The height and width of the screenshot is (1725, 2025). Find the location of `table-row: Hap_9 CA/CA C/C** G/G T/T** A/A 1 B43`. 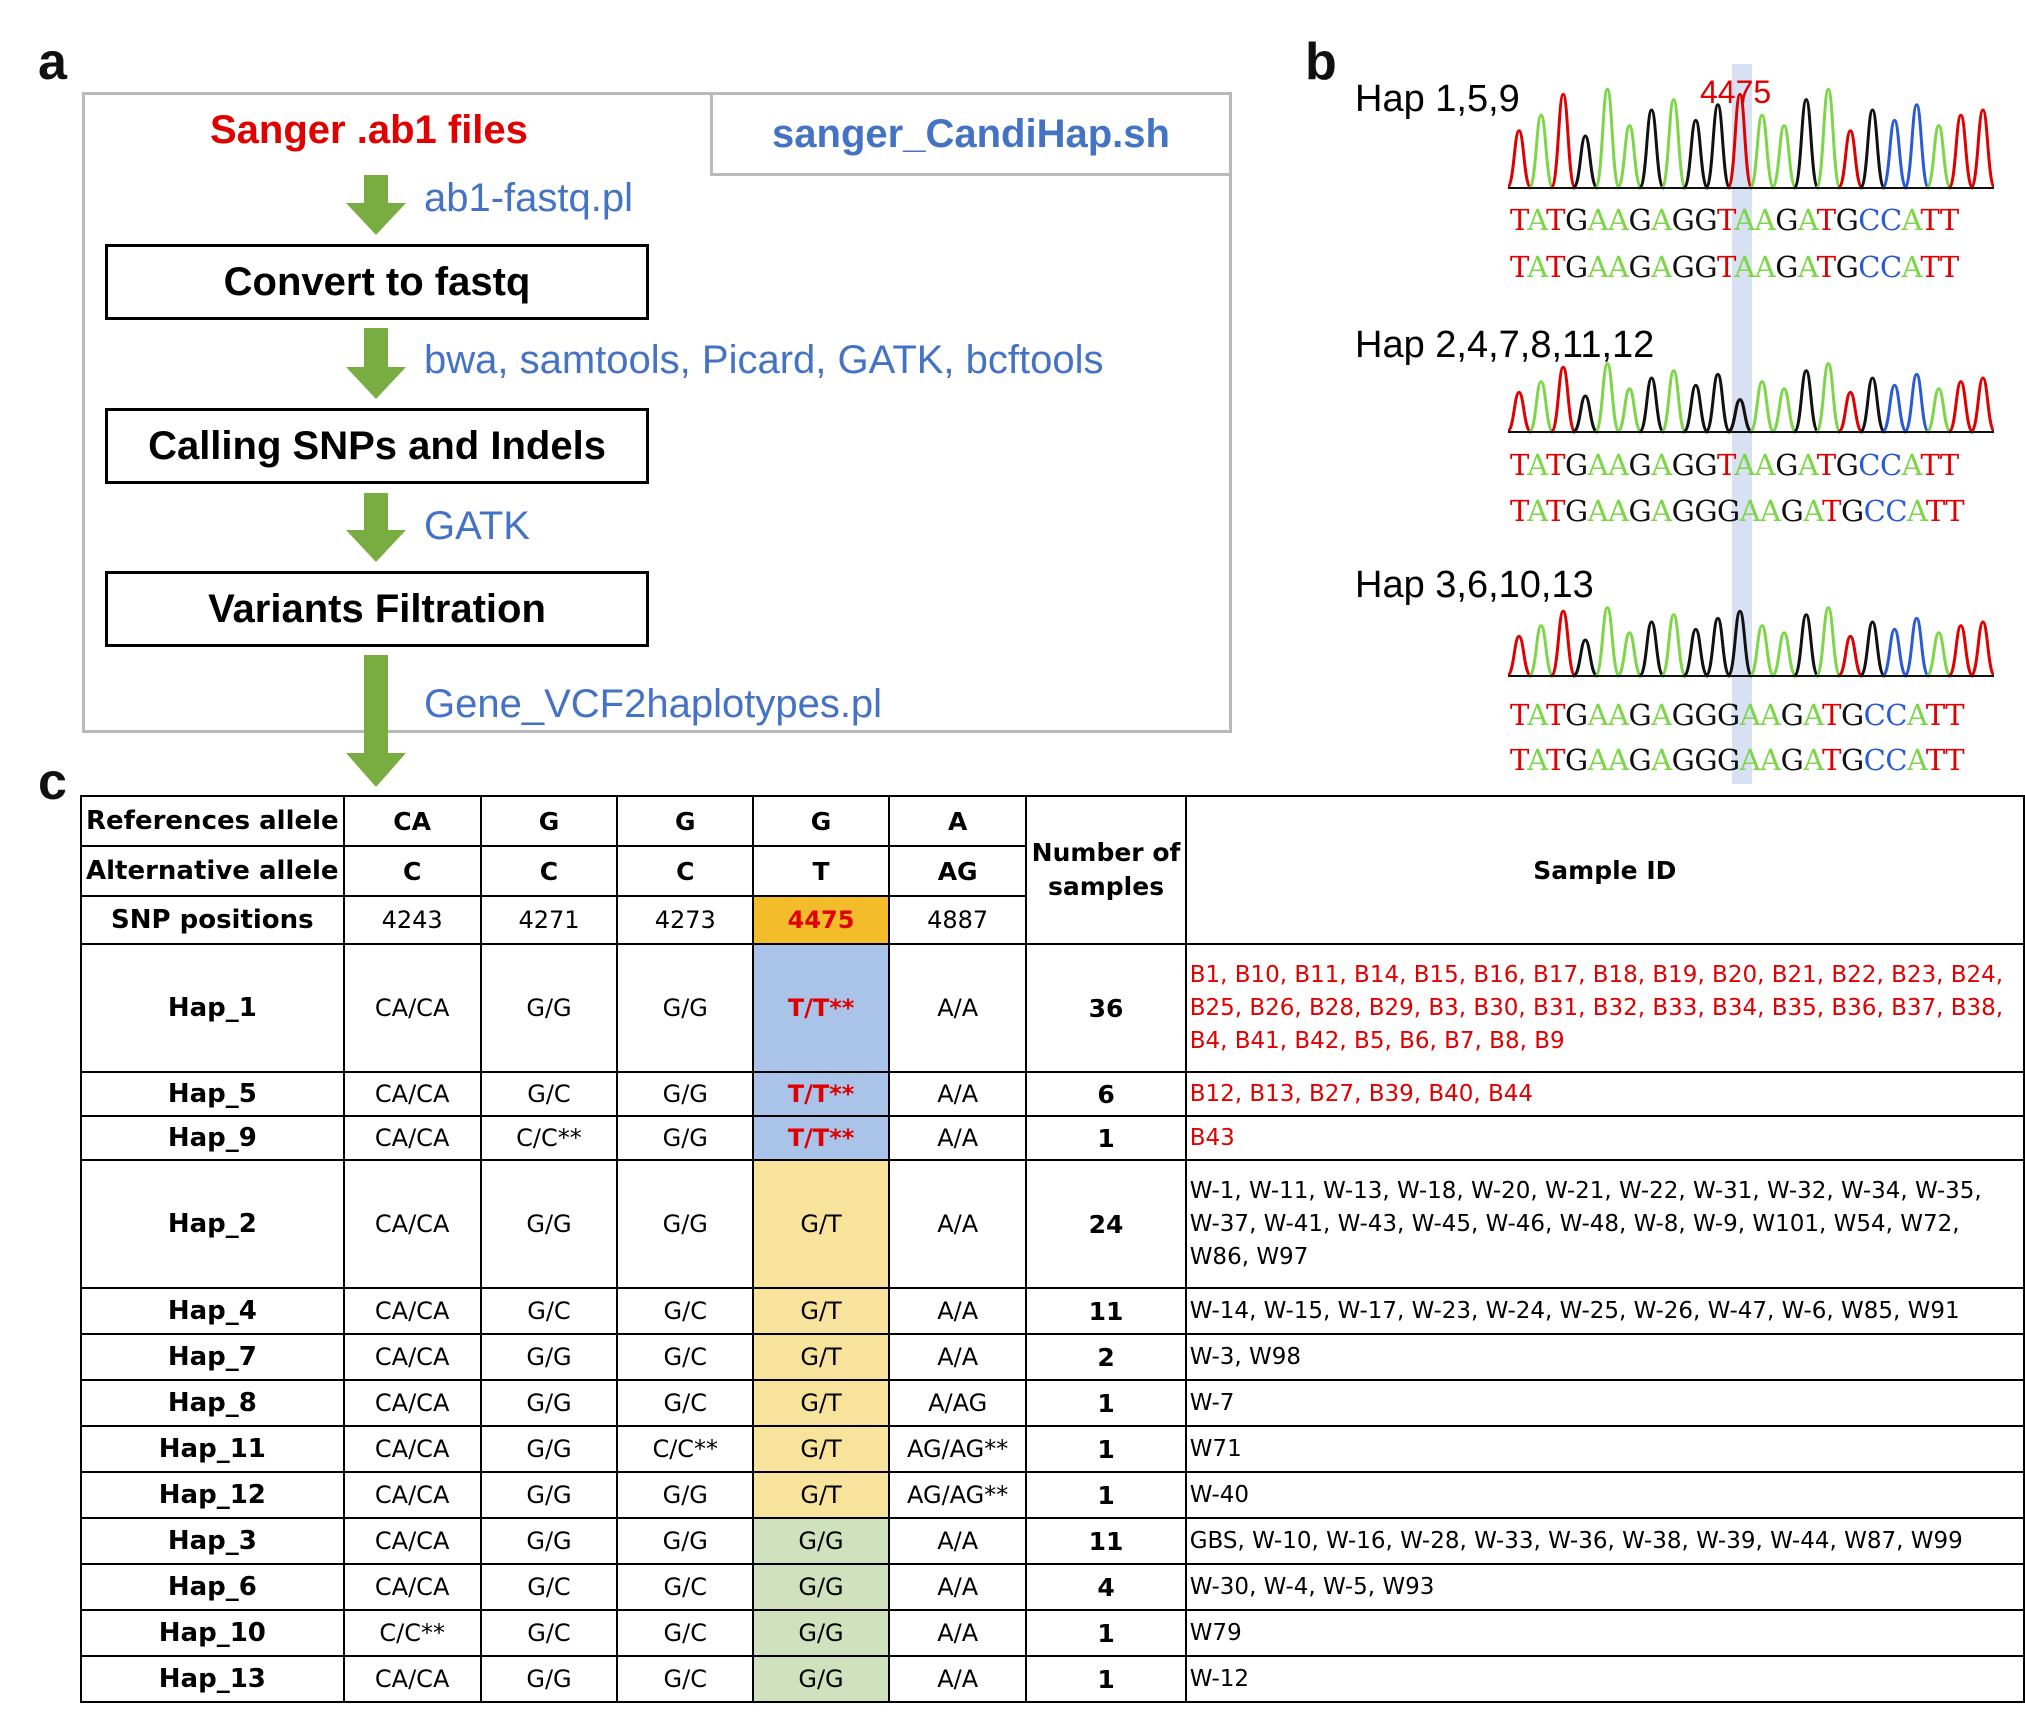

table-row: Hap_9 CA/CA C/C** G/G T/T** A/A 1 B43 is located at coordinates (1052, 1138).